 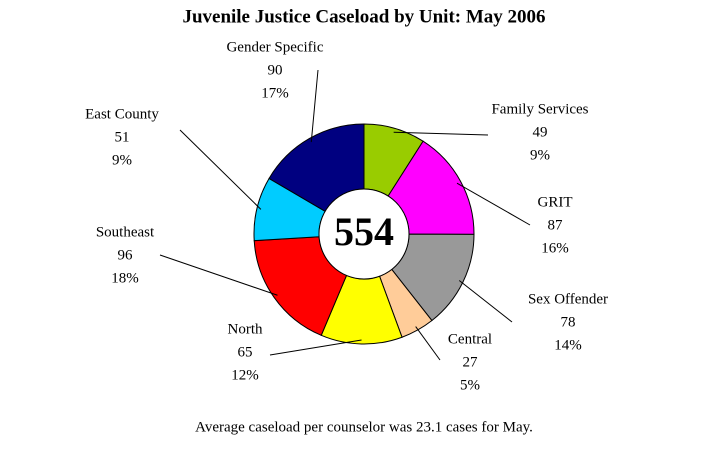 I want to click on center-label: 554, so click(x=364, y=231).